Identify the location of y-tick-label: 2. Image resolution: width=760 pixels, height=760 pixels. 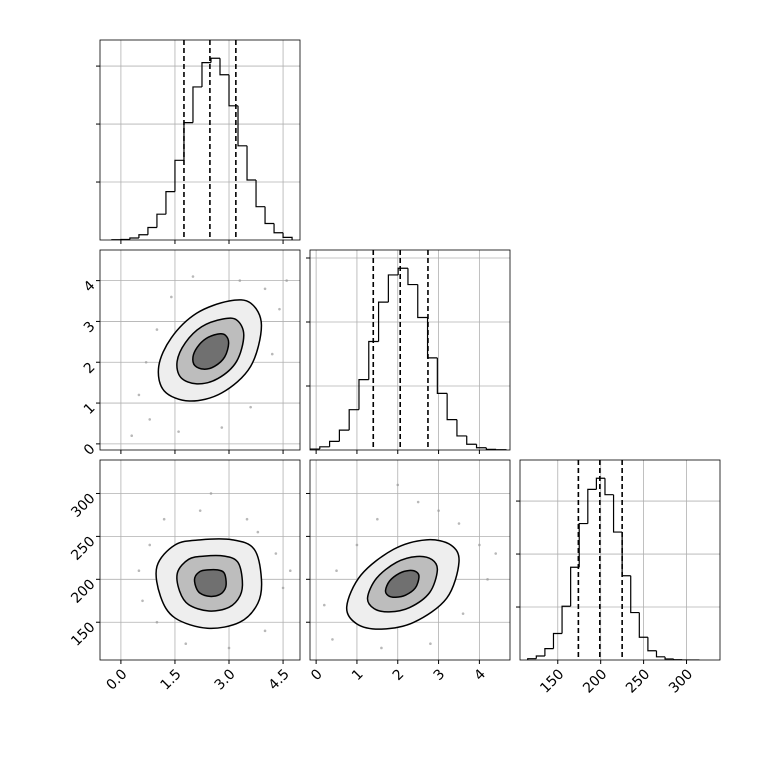
(90, 368).